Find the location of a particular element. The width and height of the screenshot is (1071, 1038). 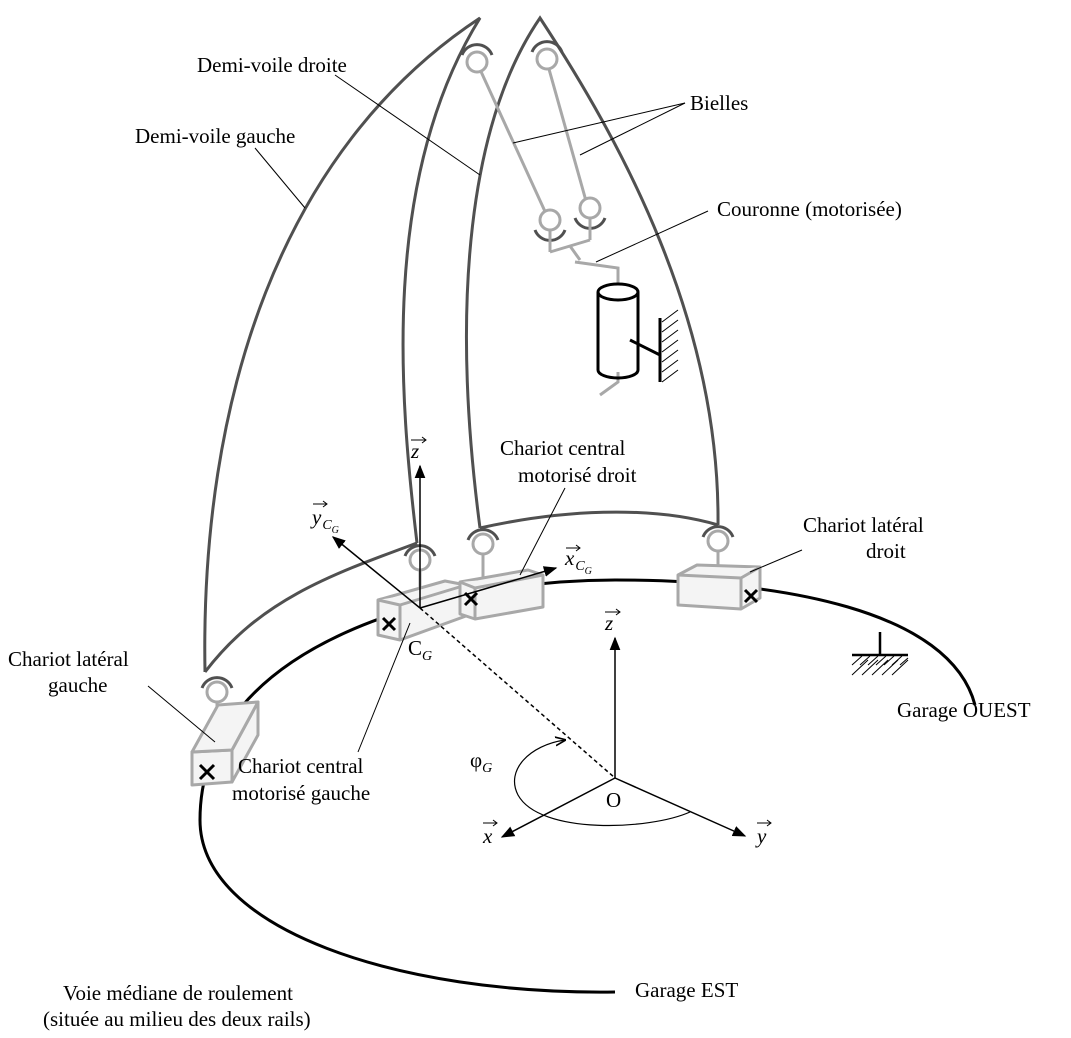

crown-assembly is located at coordinates (613, 308).